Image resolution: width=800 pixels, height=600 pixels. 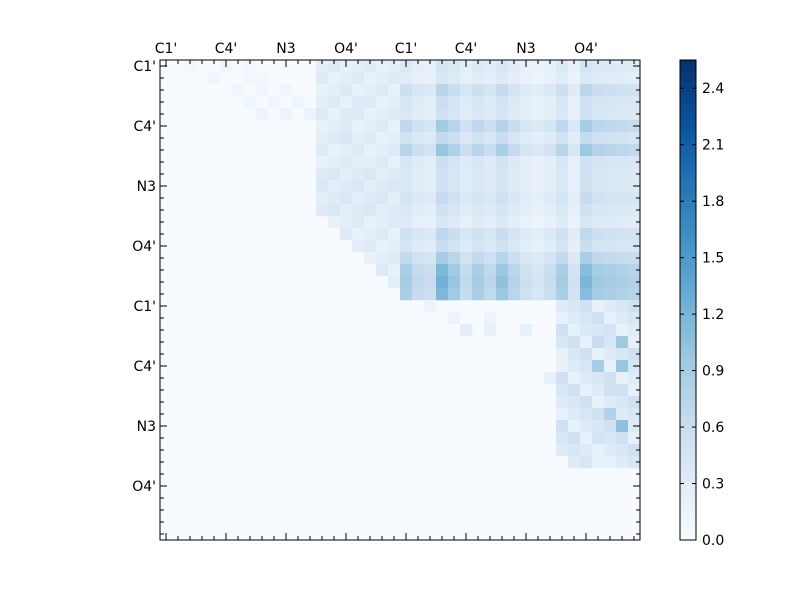 What do you see at coordinates (226, 49) in the screenshot?
I see `x-tick-label: C4'` at bounding box center [226, 49].